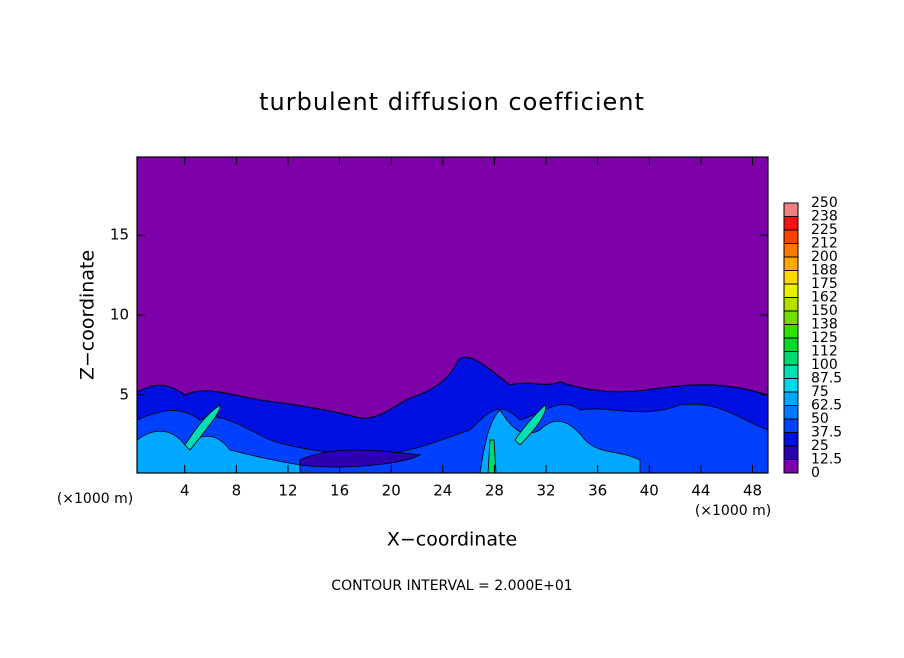  I want to click on colorbar-label: 50, so click(820, 419).